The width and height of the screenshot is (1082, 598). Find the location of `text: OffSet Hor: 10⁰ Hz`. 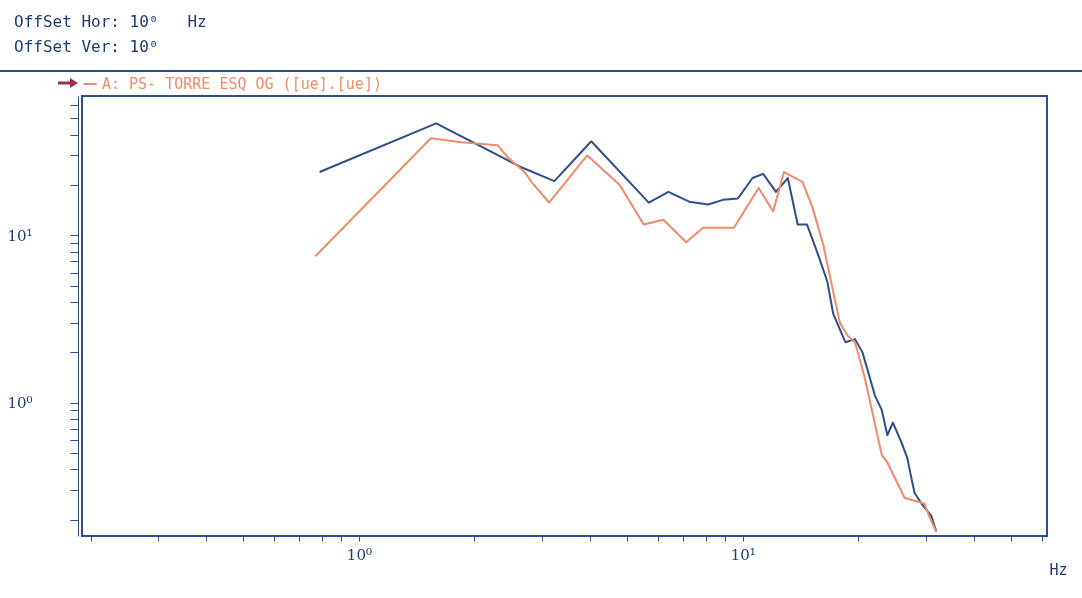

text: OffSet Hor: 10⁰ Hz is located at coordinates (111, 21).